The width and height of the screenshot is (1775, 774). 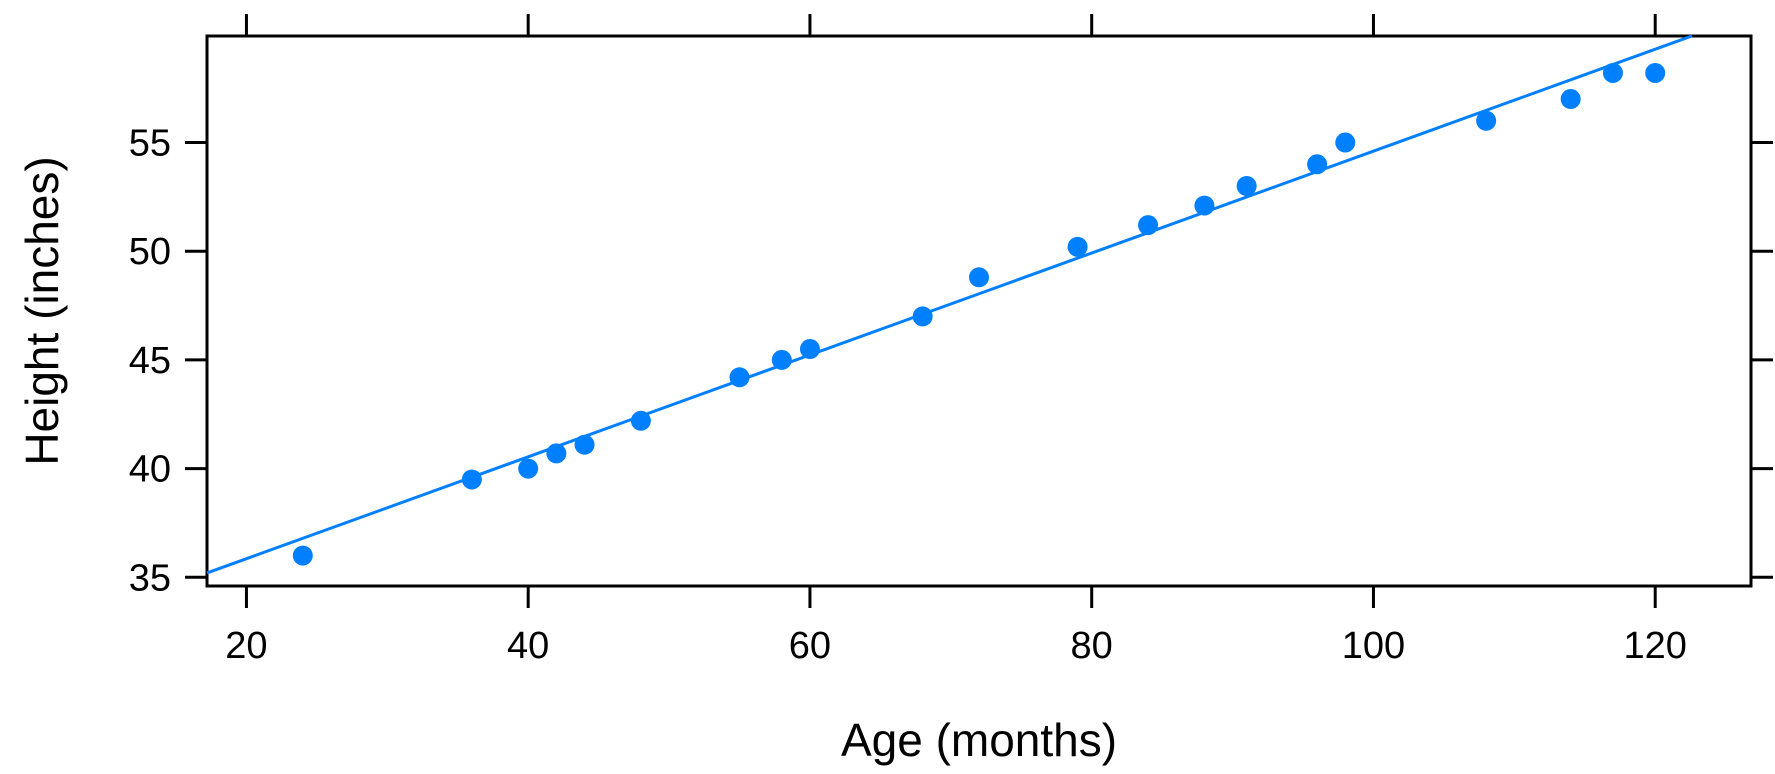 What do you see at coordinates (150, 470) in the screenshot?
I see `y-tick-label: 40` at bounding box center [150, 470].